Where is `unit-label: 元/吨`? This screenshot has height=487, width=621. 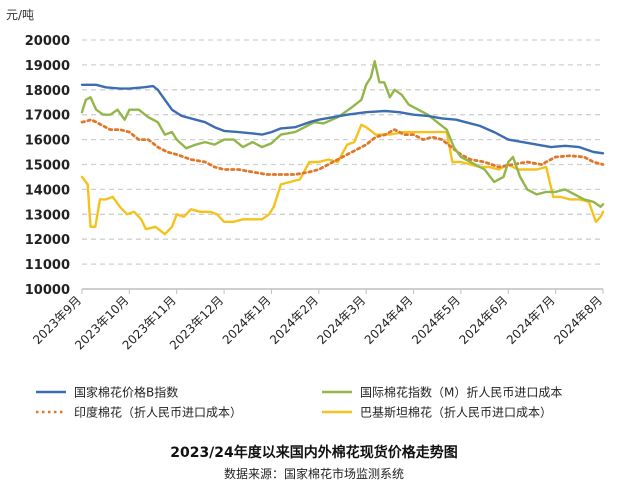
unit-label: 元/吨 is located at coordinates (20, 15).